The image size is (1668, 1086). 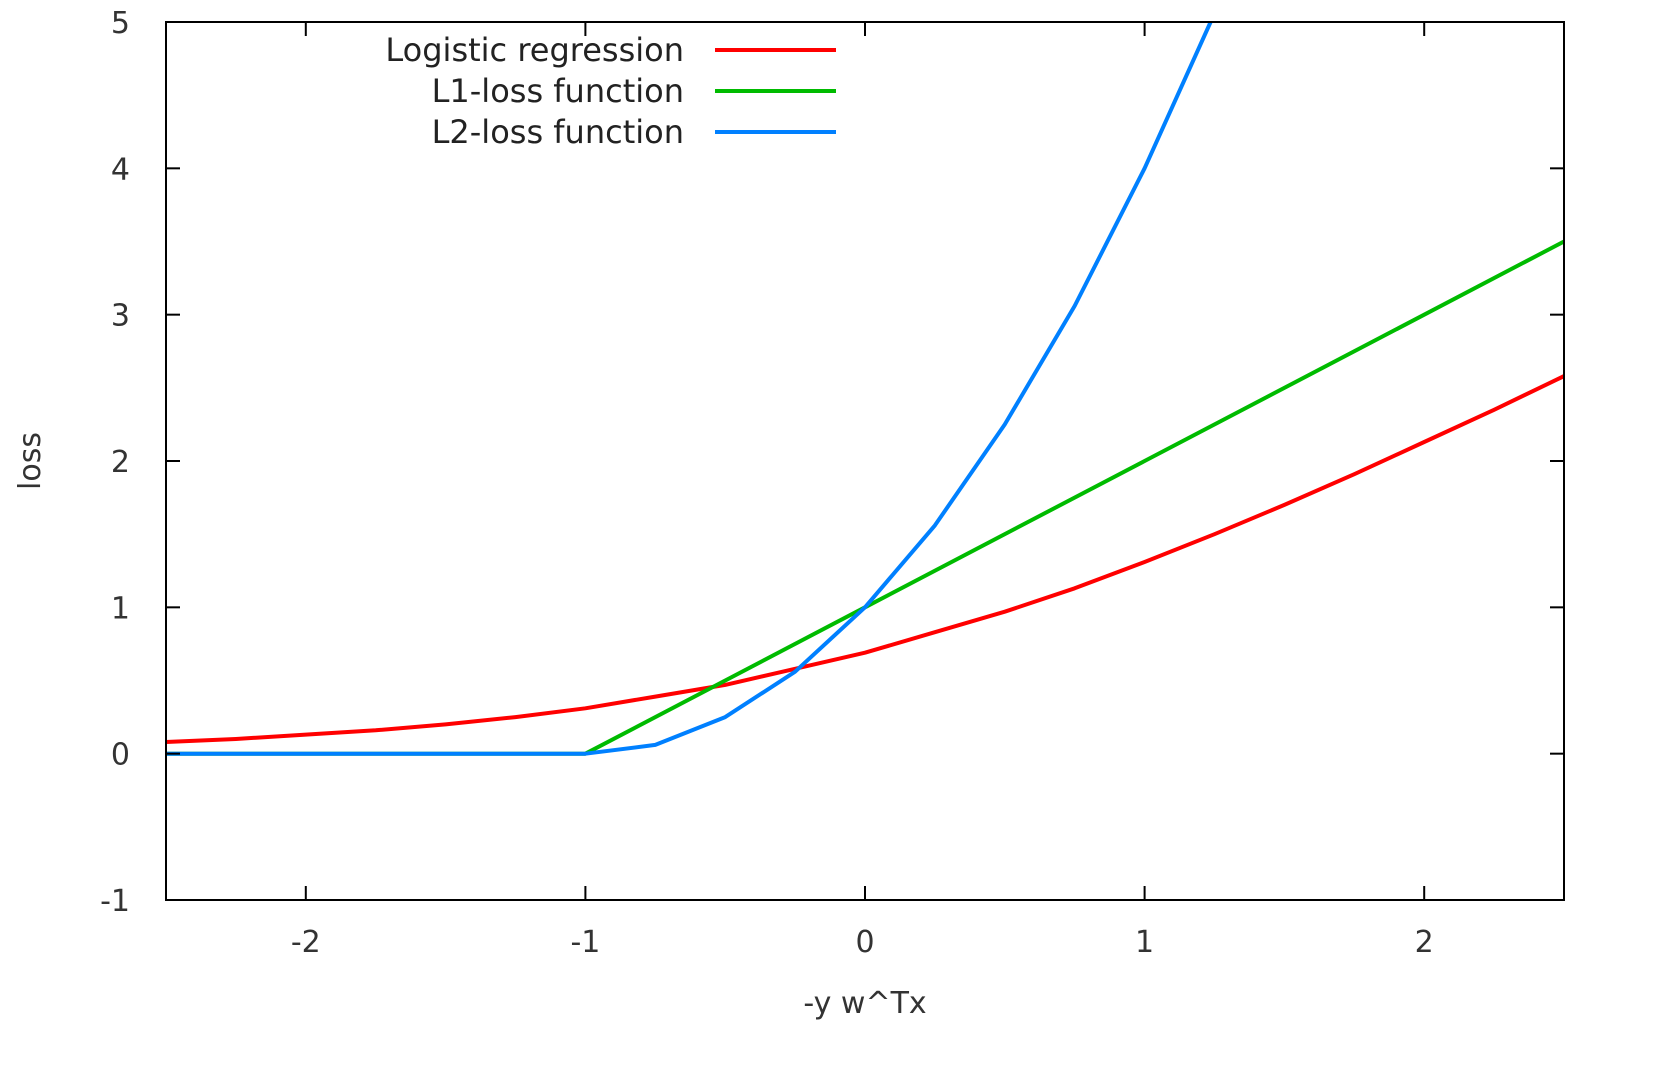 I want to click on legend-label-3: L2-loss function, so click(x=558, y=132).